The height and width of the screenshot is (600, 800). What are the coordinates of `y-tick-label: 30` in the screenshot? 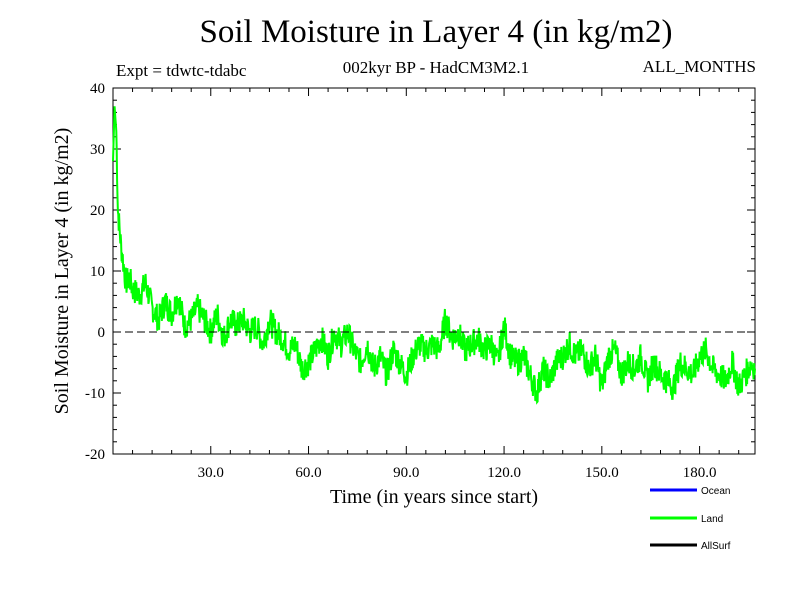 It's located at (97, 150).